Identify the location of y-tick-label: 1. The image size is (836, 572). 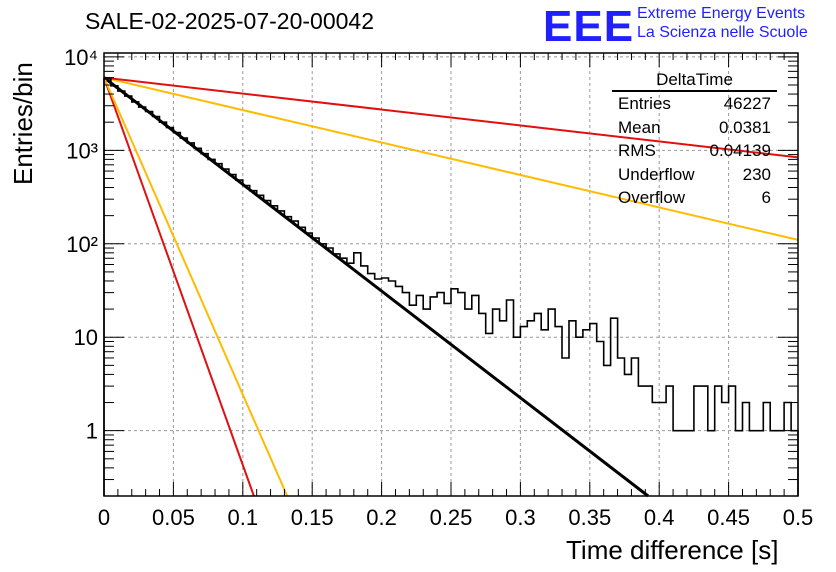
(92, 431).